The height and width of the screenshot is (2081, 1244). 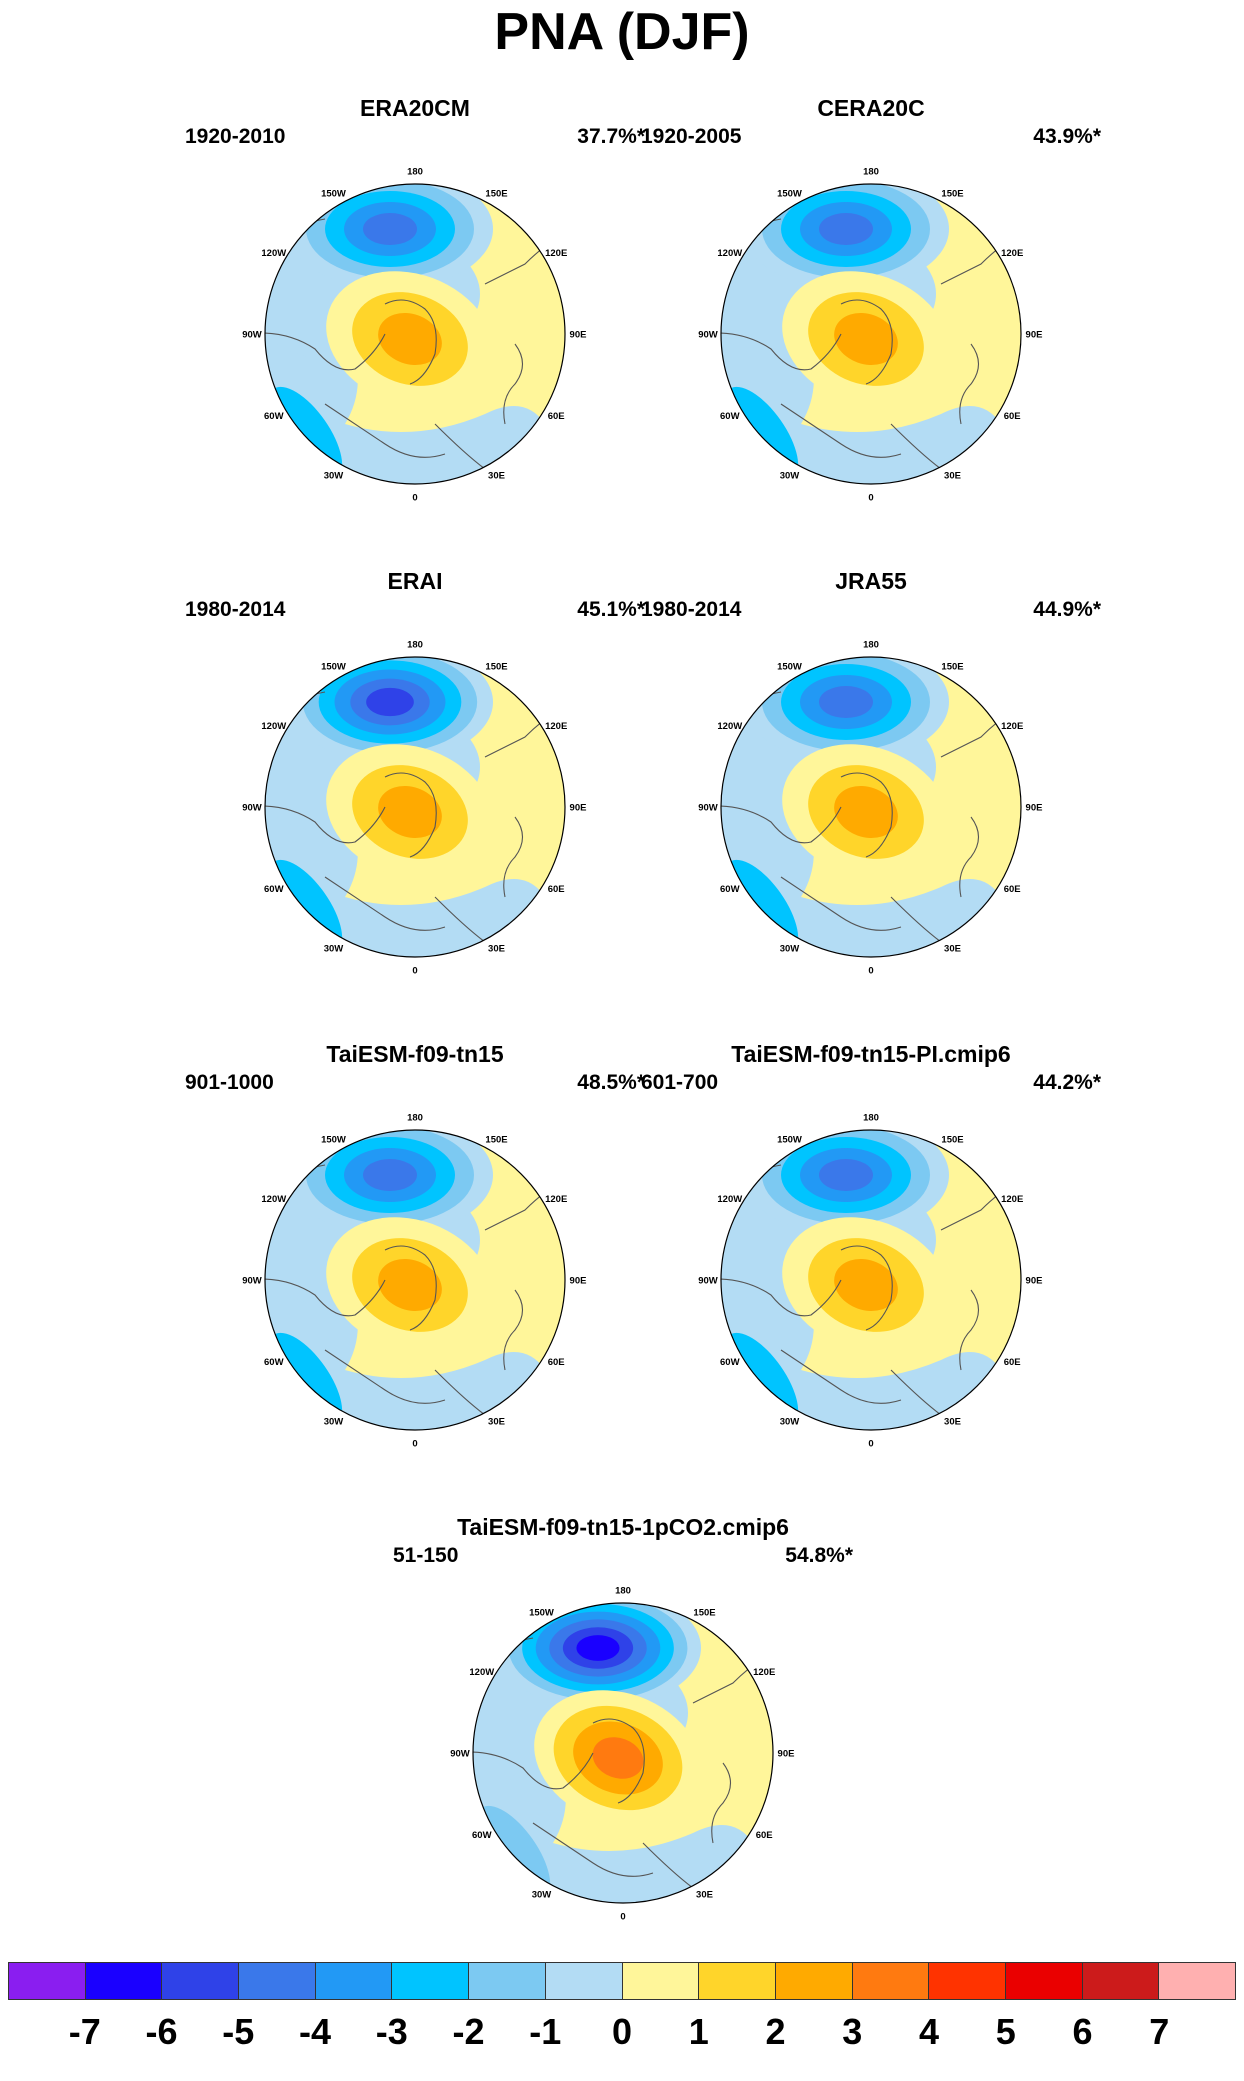 I want to click on colorbar-tick-label: -2, so click(x=468, y=2031).